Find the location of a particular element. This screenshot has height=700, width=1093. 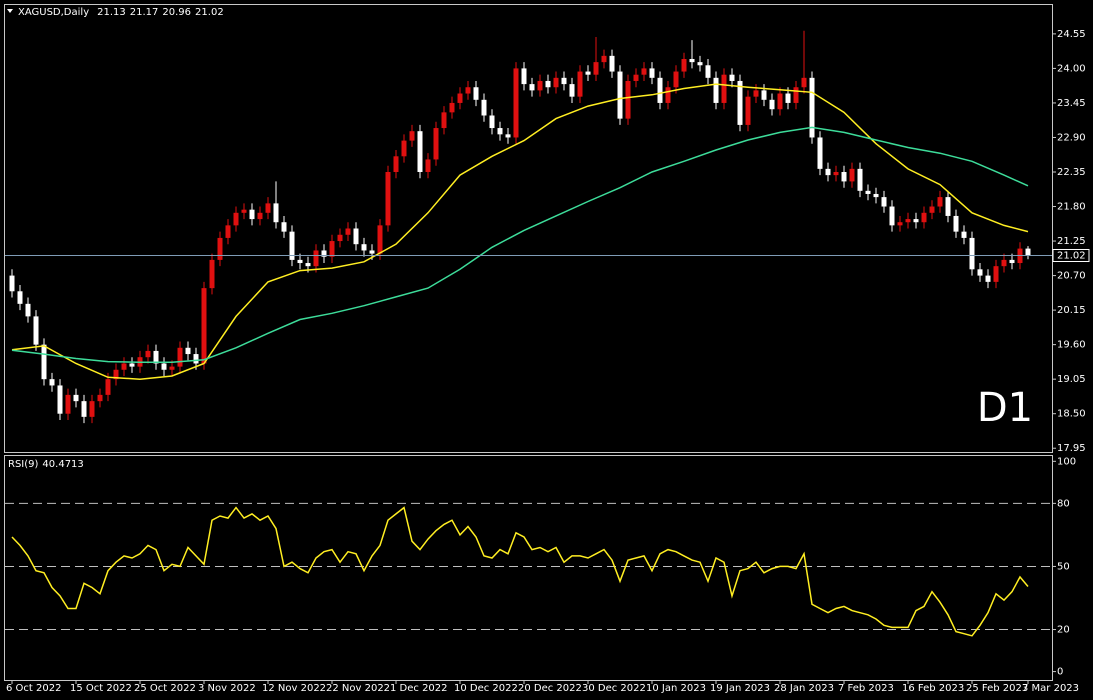

y-tick-label: 24.55 is located at coordinates (1071, 34).